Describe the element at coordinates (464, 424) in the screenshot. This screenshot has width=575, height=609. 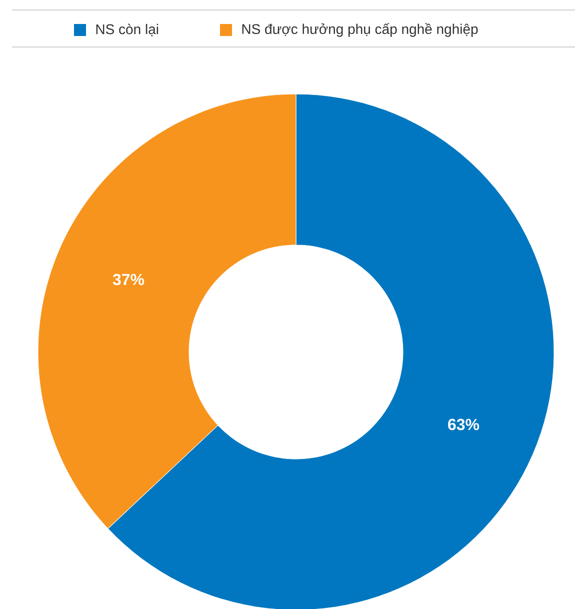
I see `data-label: 63%` at that location.